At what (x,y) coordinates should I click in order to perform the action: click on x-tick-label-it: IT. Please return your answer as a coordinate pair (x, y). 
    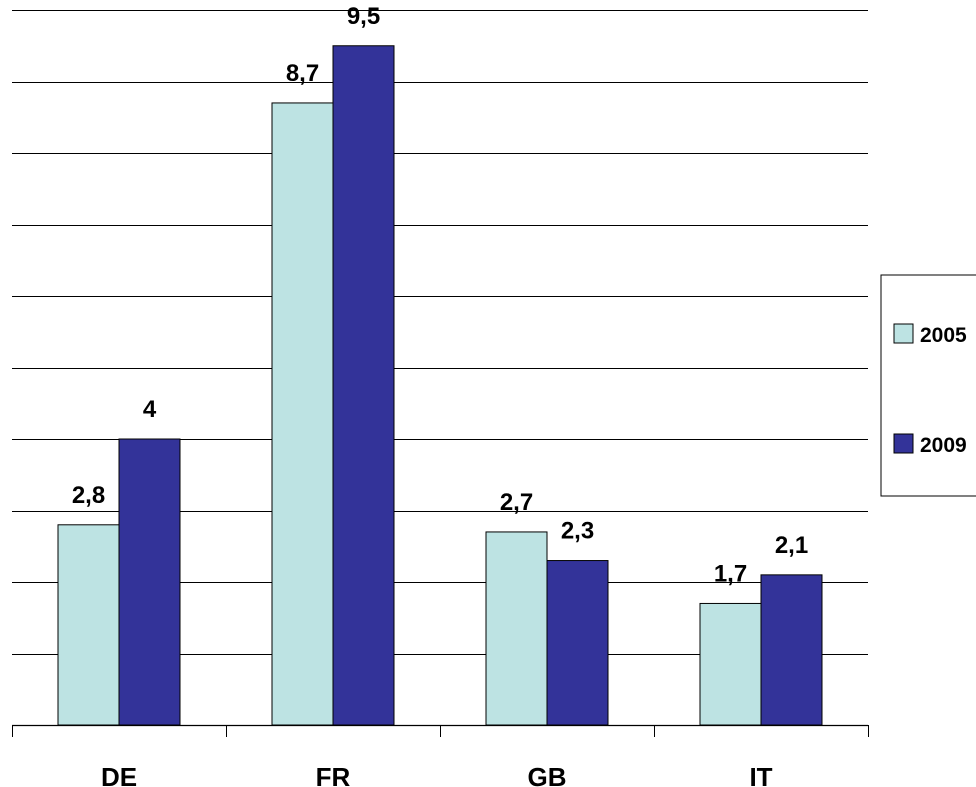
    Looking at the image, I should click on (760, 774).